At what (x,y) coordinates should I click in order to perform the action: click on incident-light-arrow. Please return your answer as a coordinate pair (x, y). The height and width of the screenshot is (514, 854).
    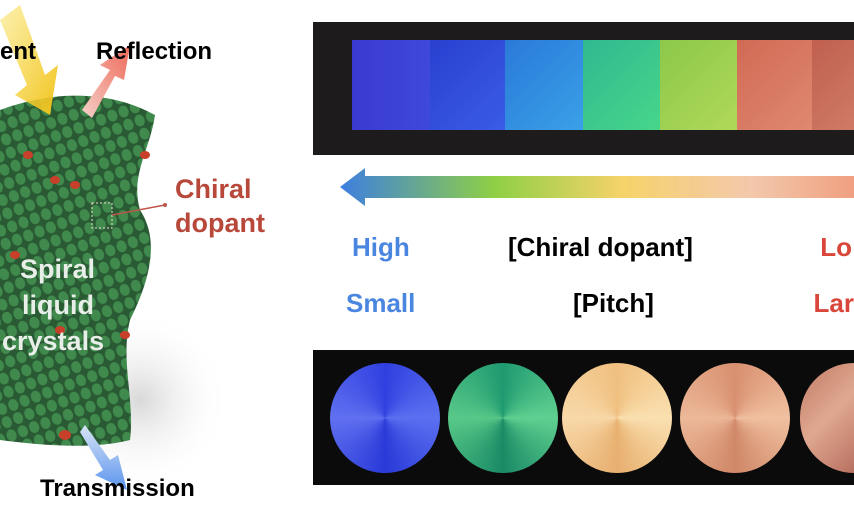
    Looking at the image, I should click on (29, 60).